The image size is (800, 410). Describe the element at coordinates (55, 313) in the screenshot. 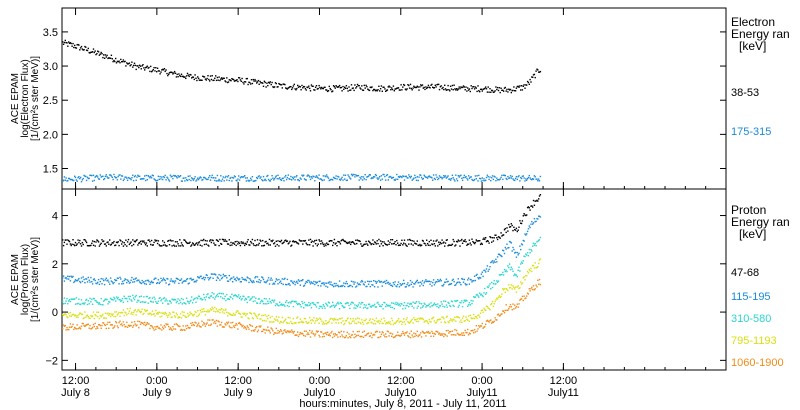

I see `proton-y-tick-label: 0` at that location.